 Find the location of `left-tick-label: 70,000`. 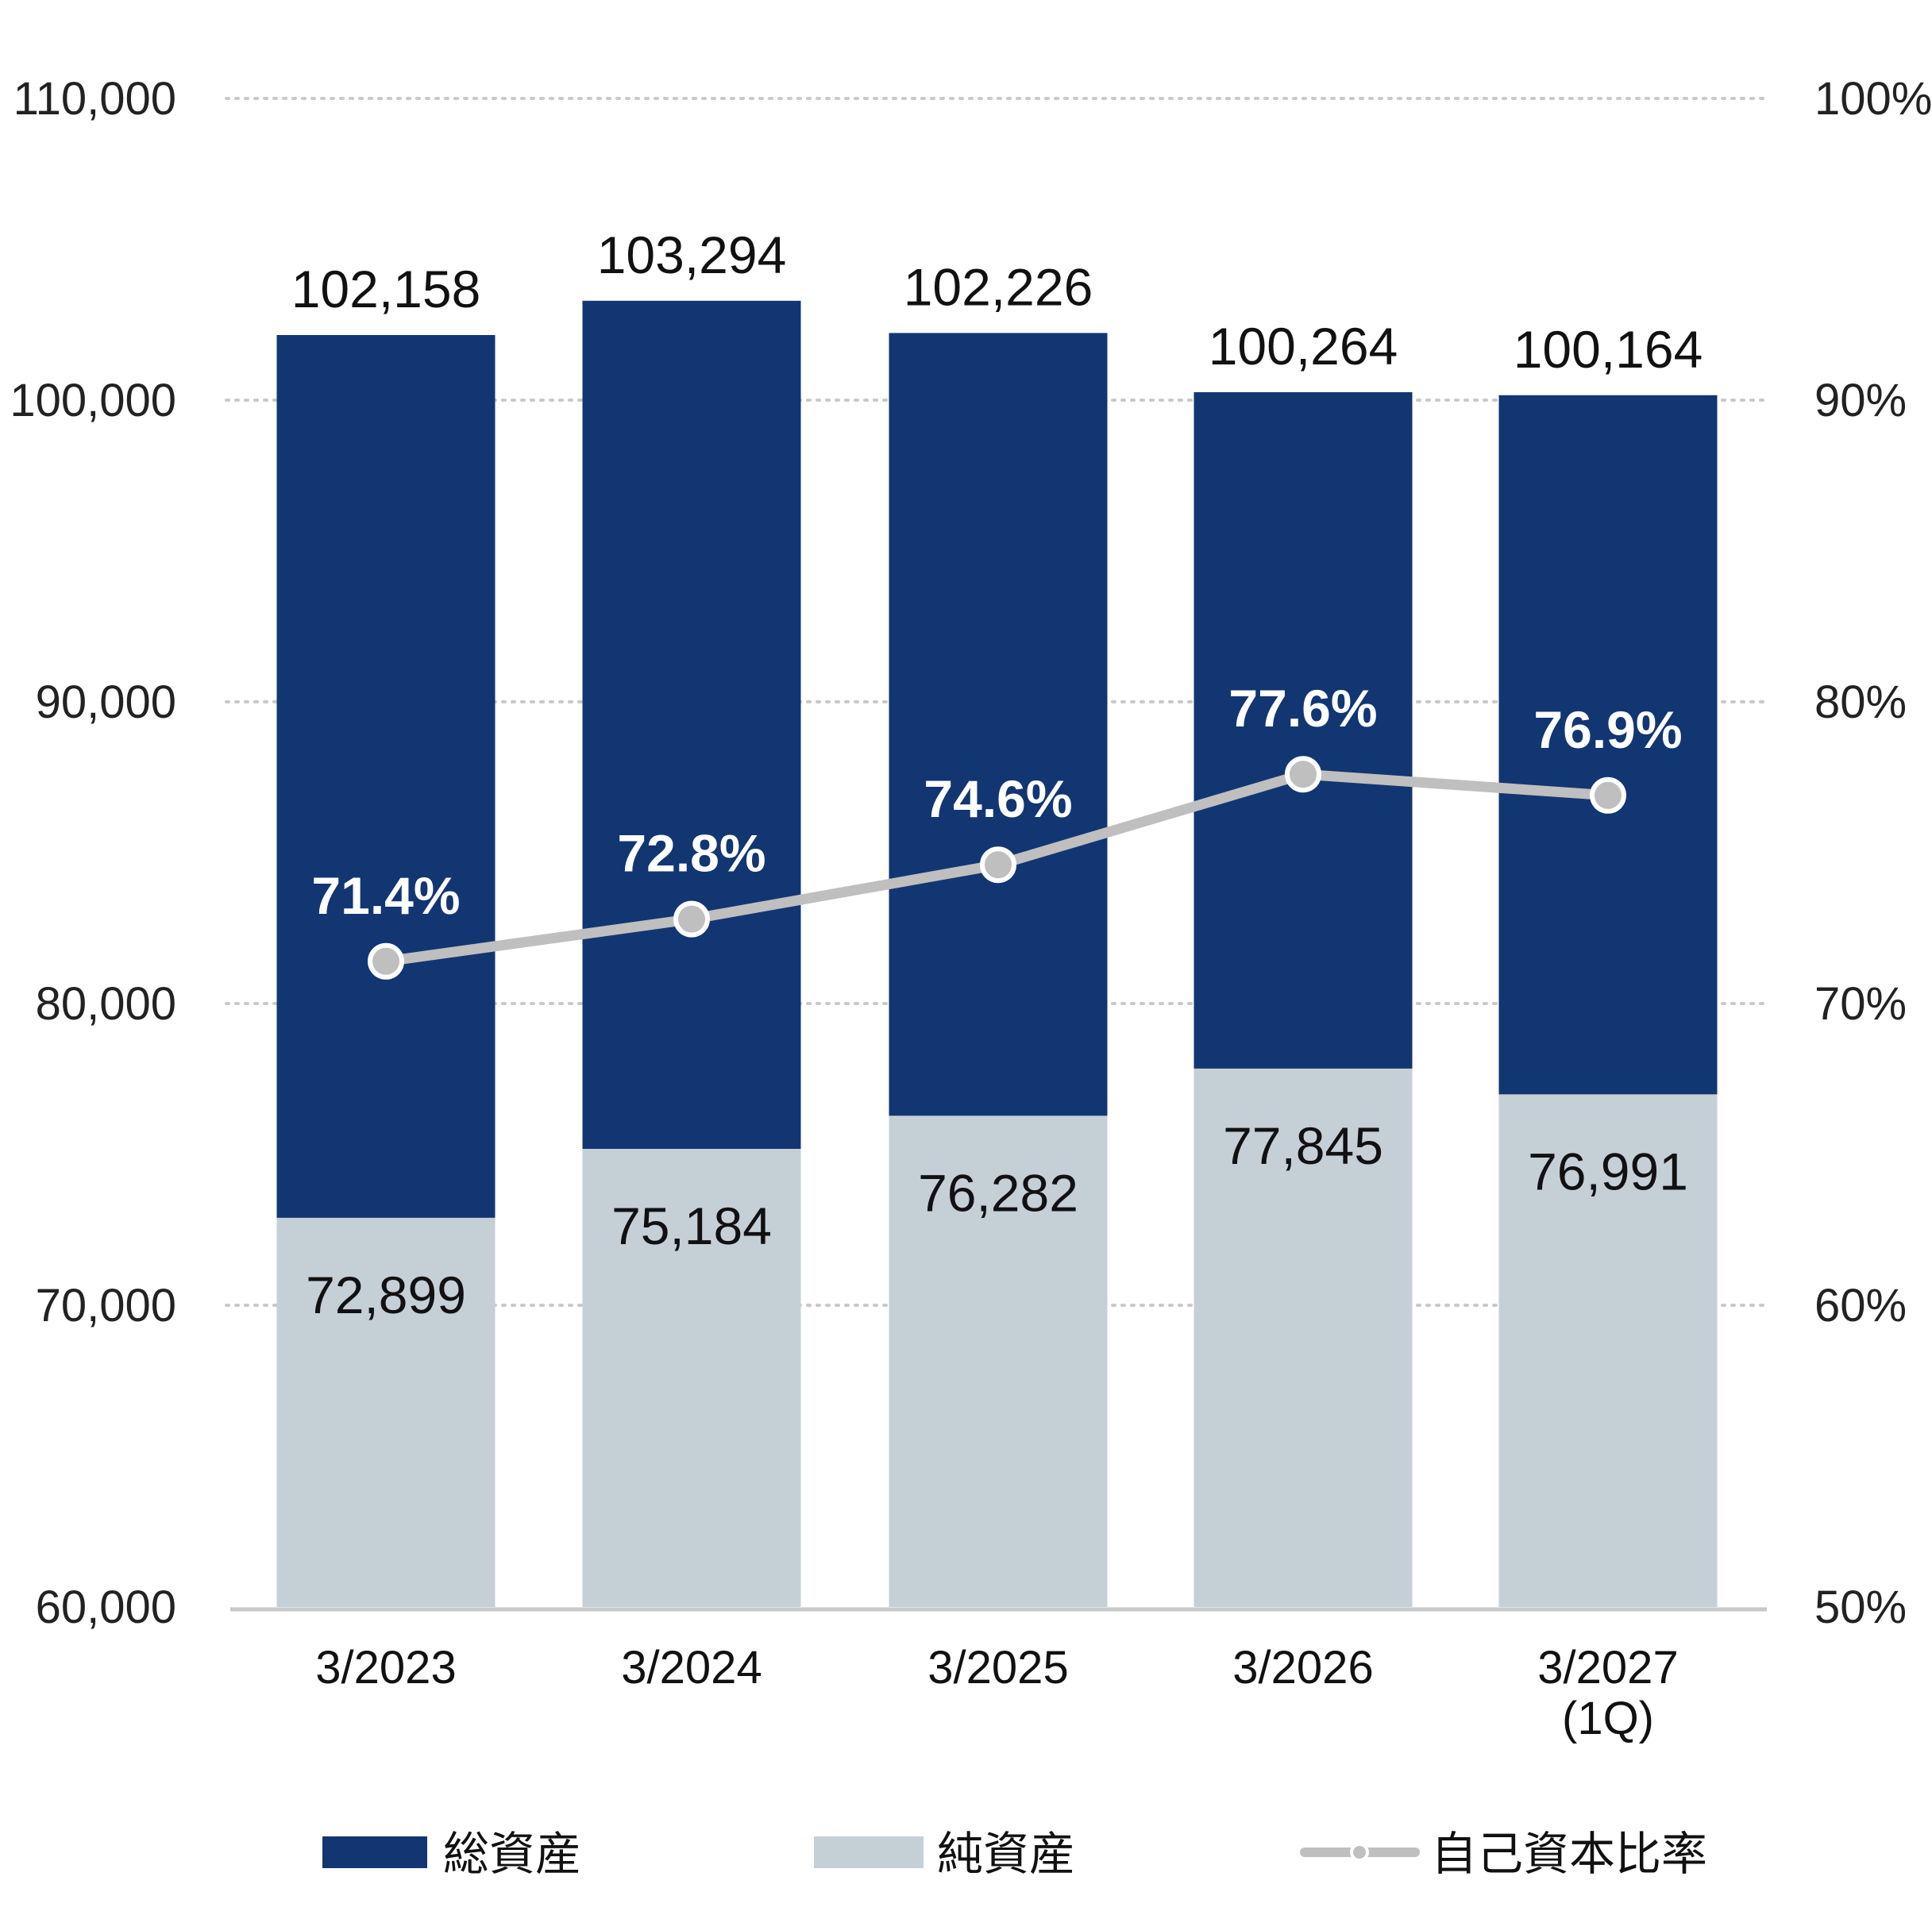

left-tick-label: 70,000 is located at coordinates (106, 1305).